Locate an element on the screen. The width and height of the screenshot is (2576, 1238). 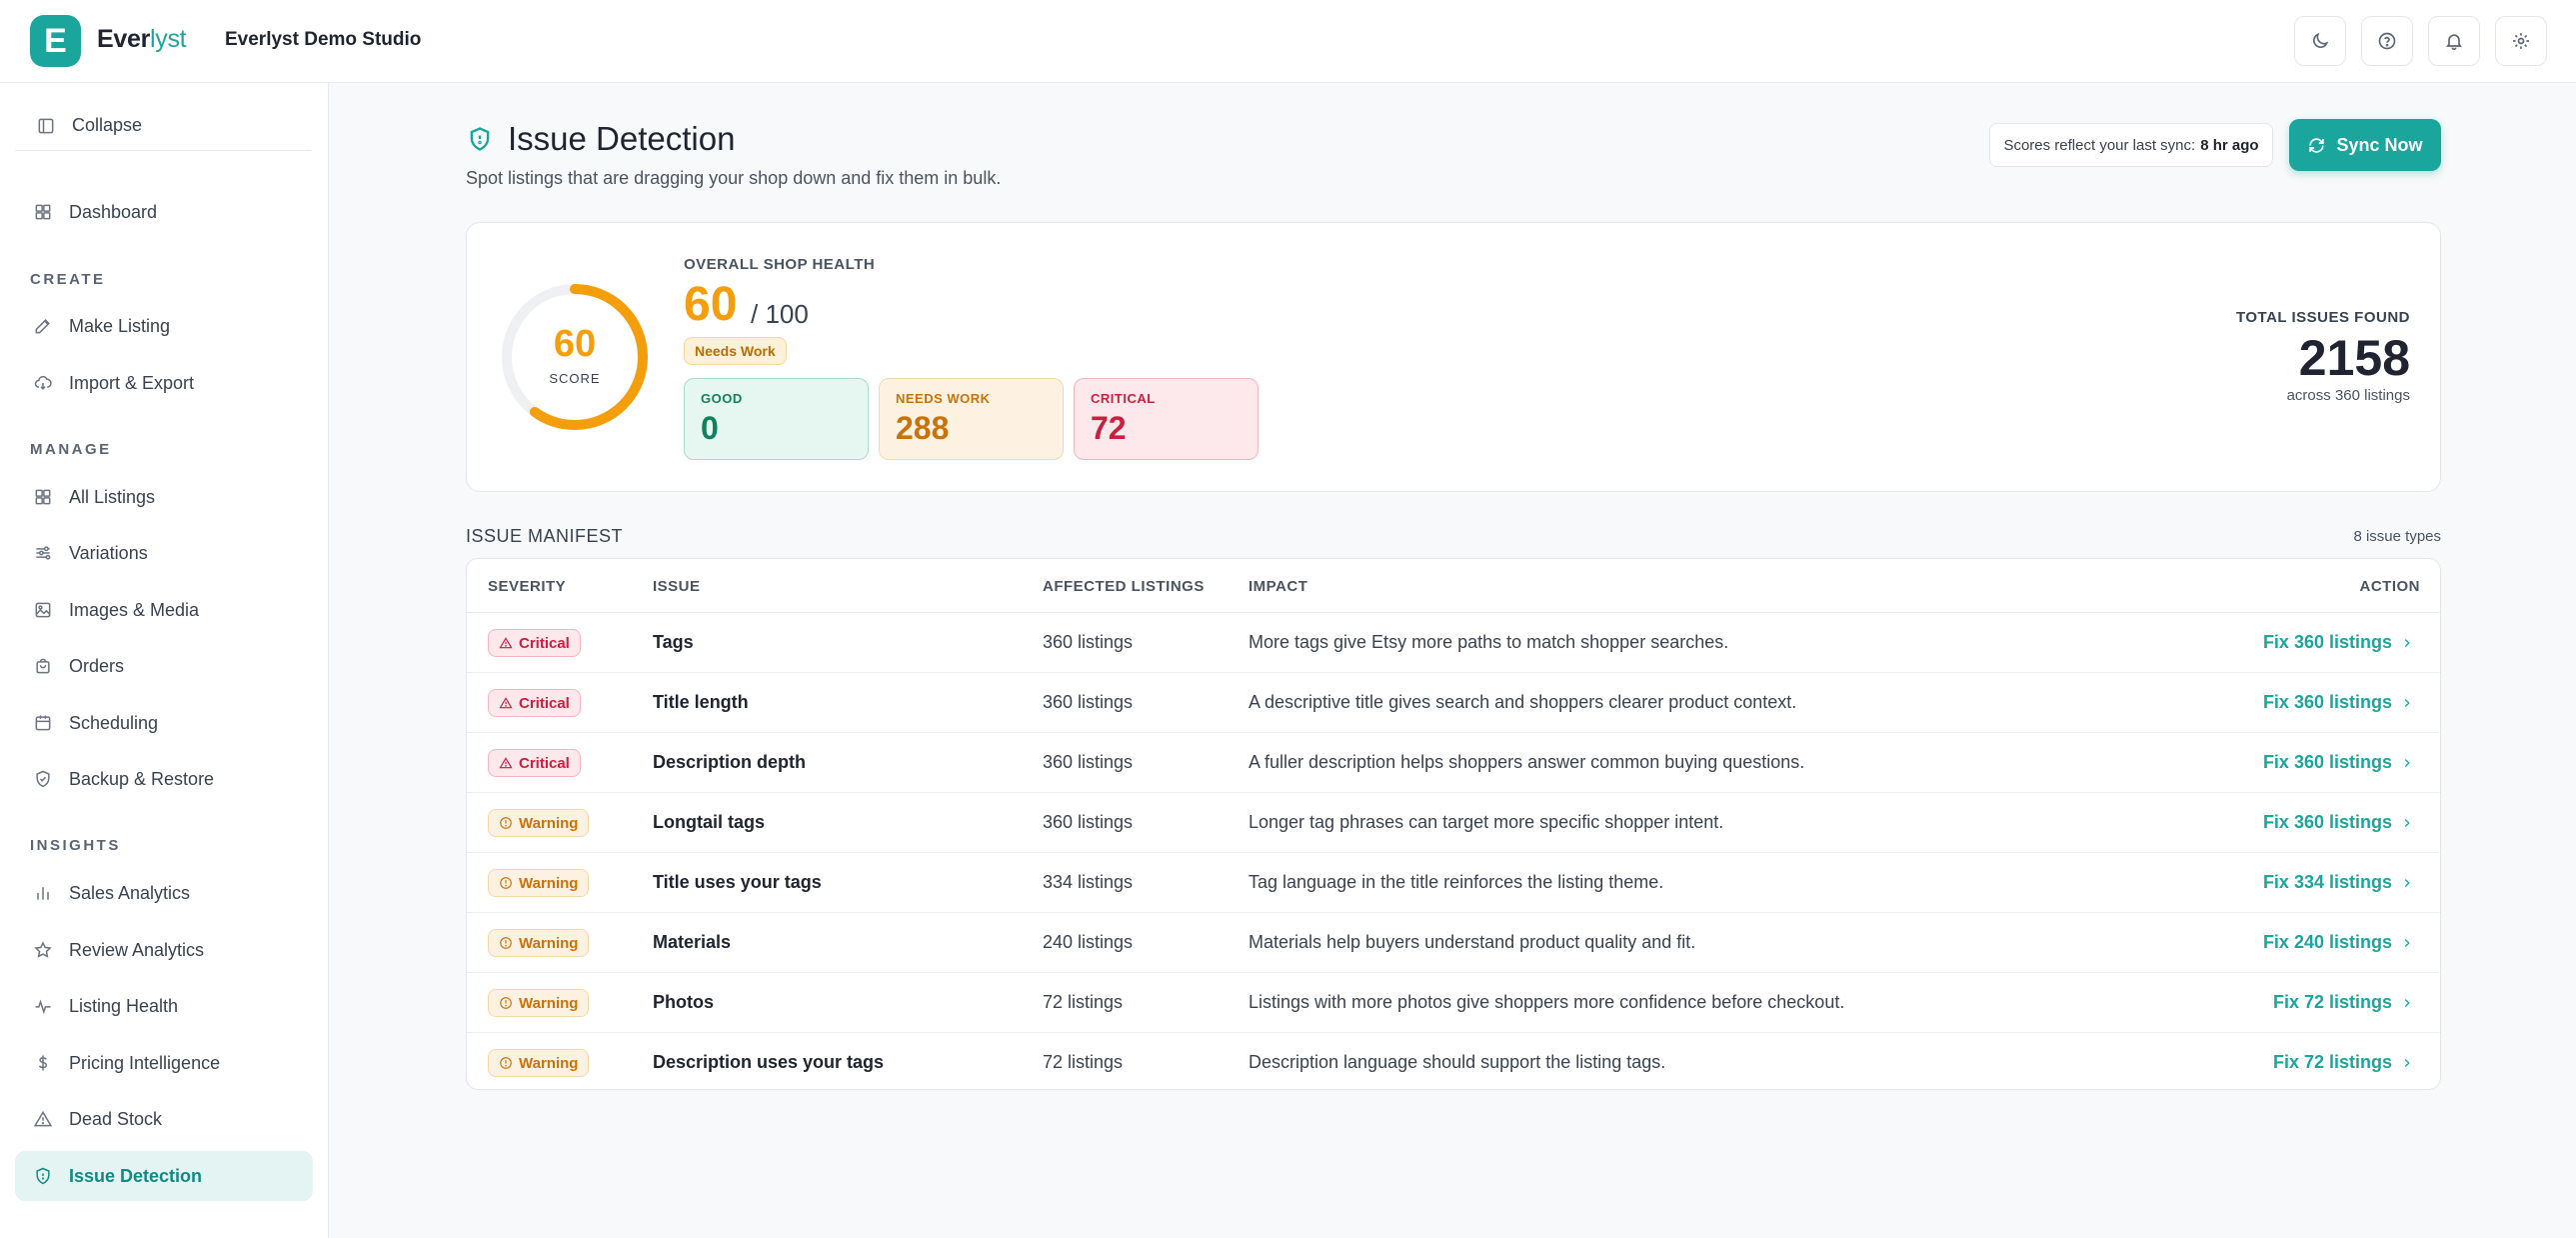
settings-button is located at coordinates (2521, 41).